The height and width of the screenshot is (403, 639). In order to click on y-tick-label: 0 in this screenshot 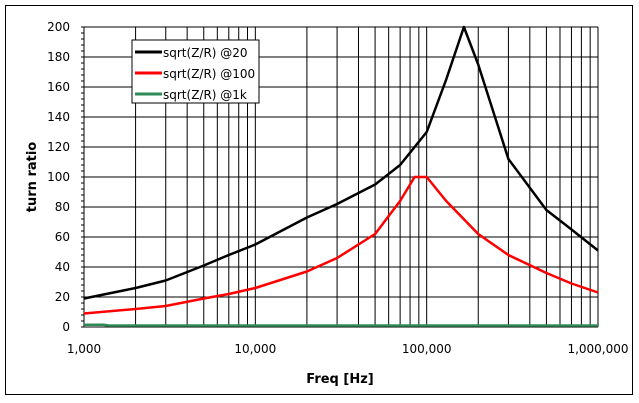, I will do `click(66, 327)`.